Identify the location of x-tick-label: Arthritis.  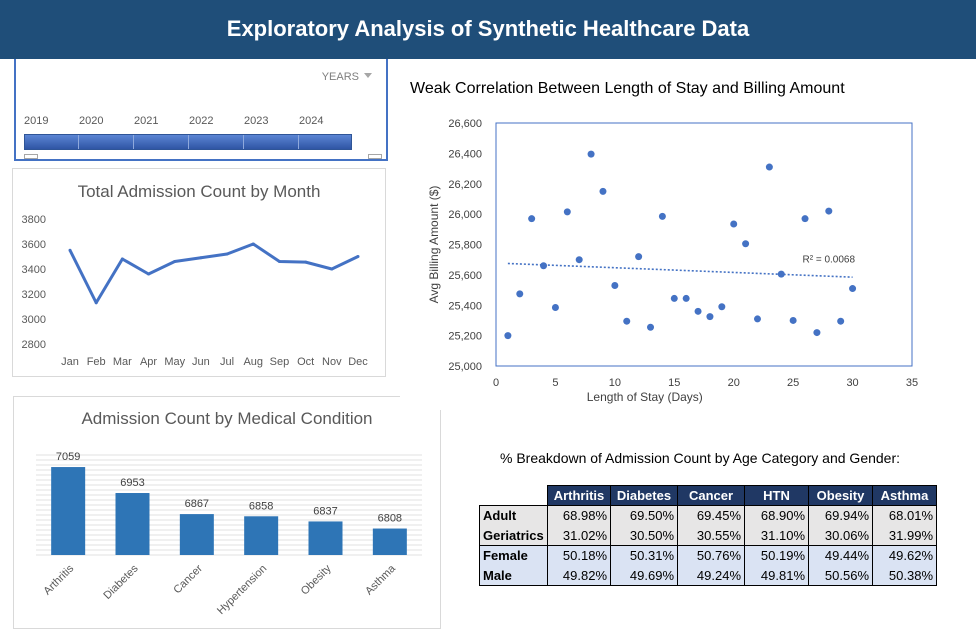
(58, 579).